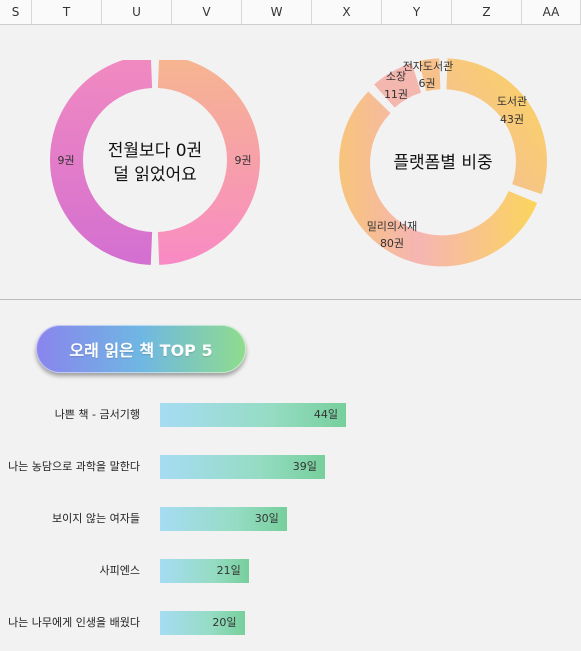 The image size is (581, 651). Describe the element at coordinates (204, 571) in the screenshot. I see `top5-bar: 21일` at that location.